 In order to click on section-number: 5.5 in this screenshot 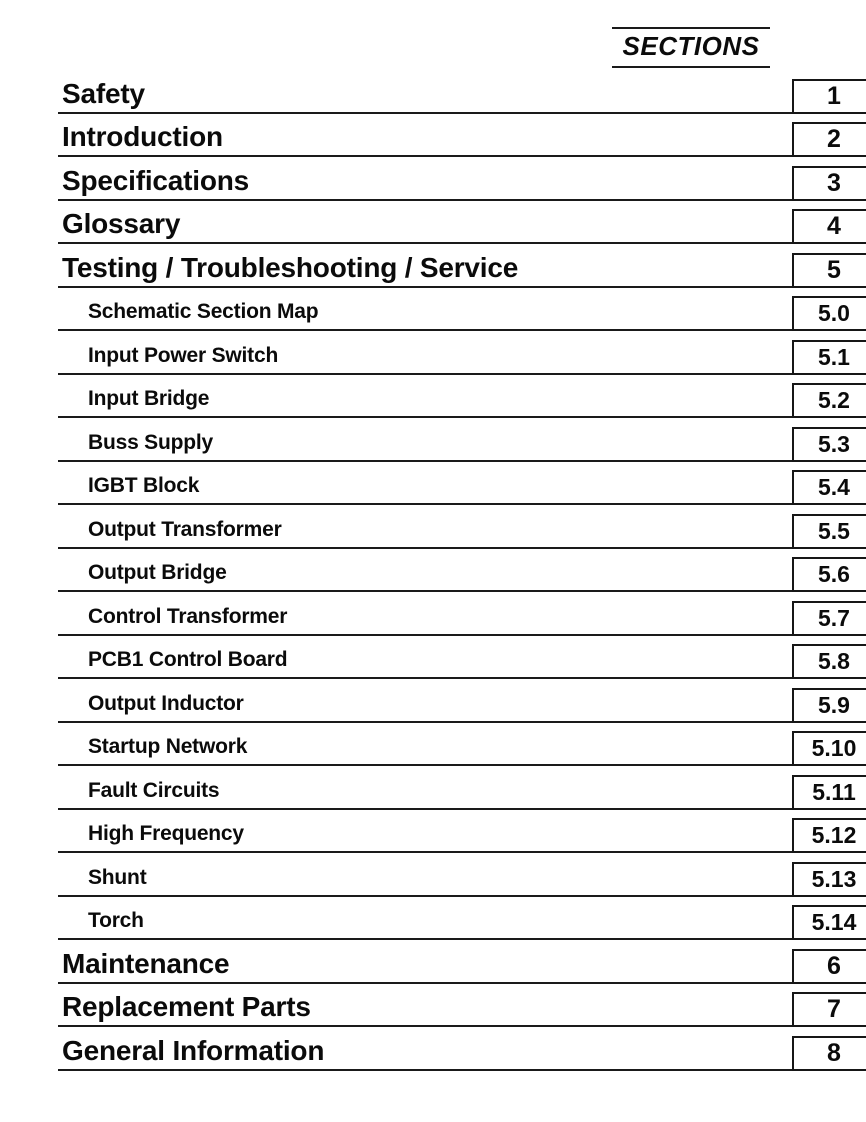, I will do `click(834, 530)`.